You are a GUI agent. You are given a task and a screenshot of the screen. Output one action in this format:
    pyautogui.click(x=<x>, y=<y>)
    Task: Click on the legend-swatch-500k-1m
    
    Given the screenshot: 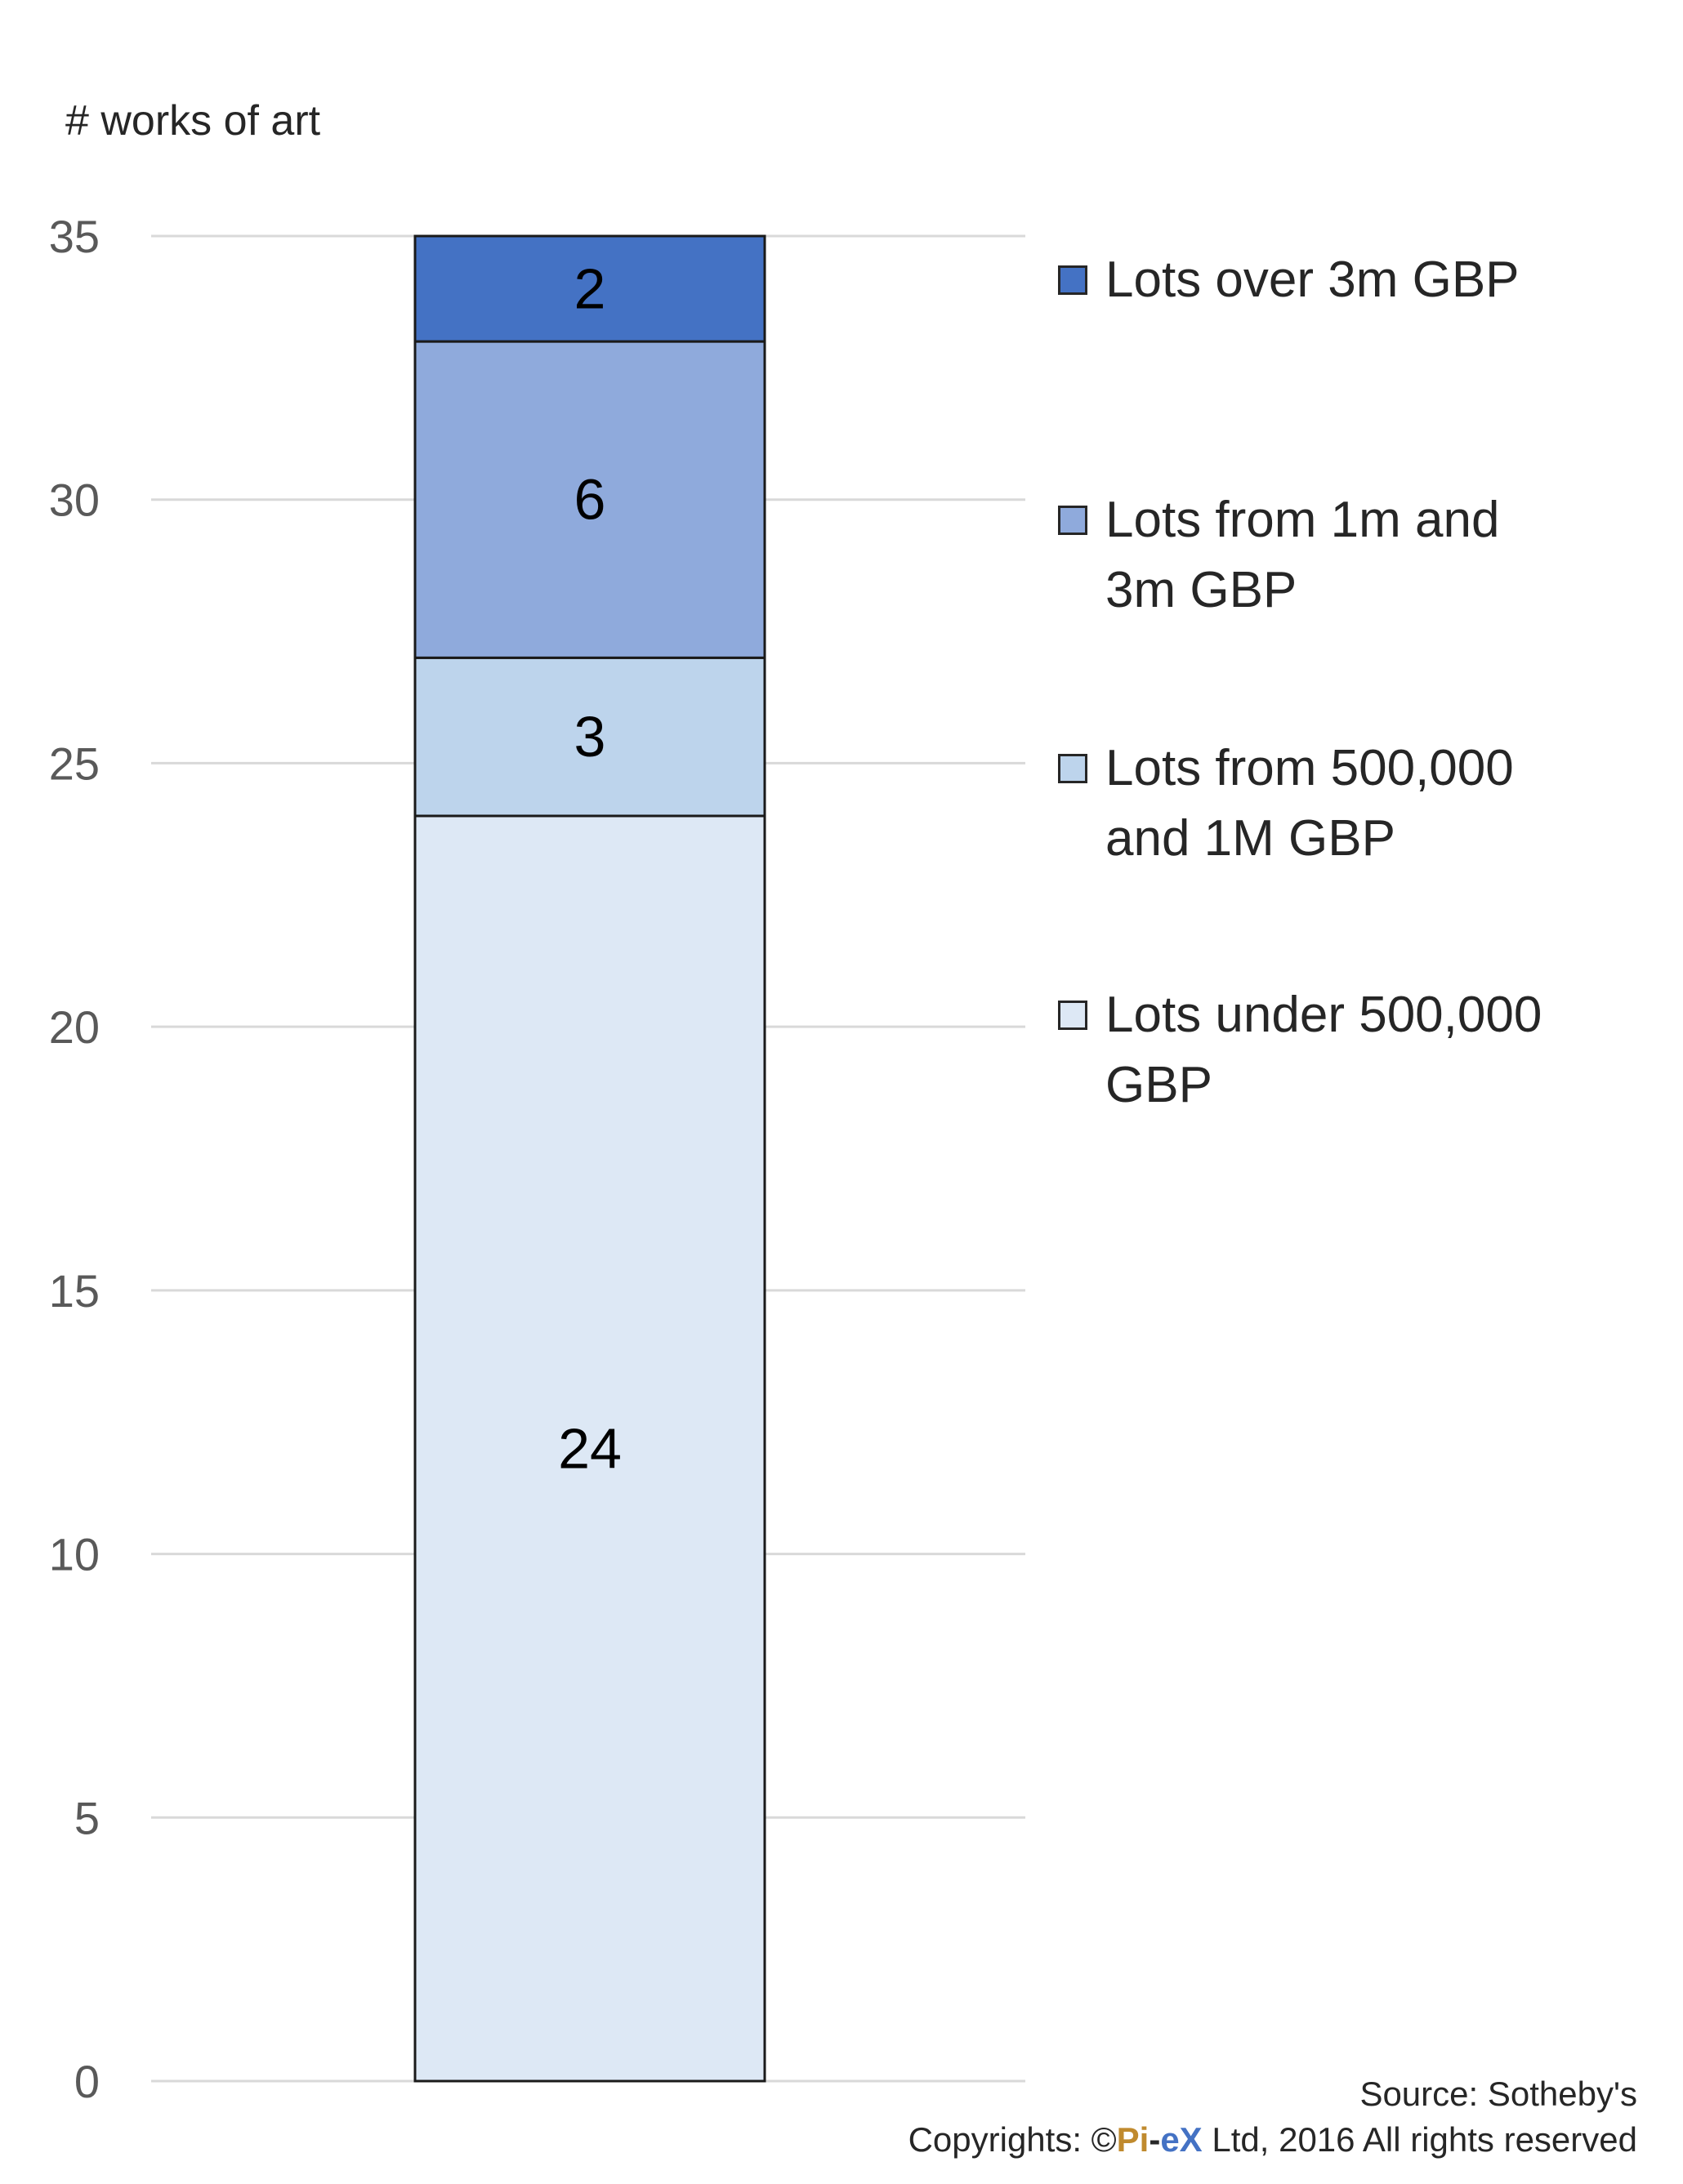 What is the action you would take?
    pyautogui.click(x=1072, y=768)
    